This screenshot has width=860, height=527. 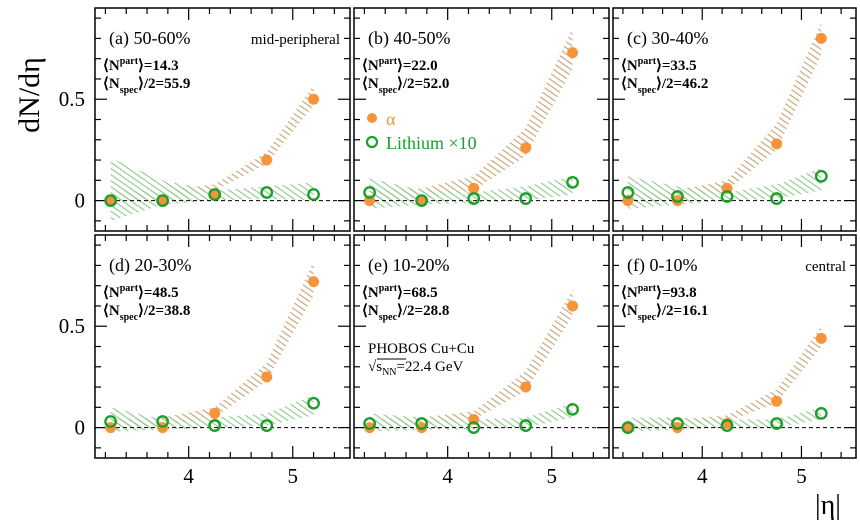 What do you see at coordinates (149, 38) in the screenshot?
I see `panel-label: (a) 50-60%` at bounding box center [149, 38].